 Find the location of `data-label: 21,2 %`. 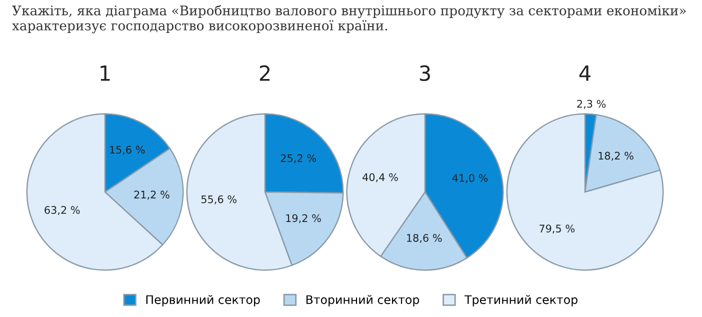

data-label: 21,2 % is located at coordinates (152, 195).